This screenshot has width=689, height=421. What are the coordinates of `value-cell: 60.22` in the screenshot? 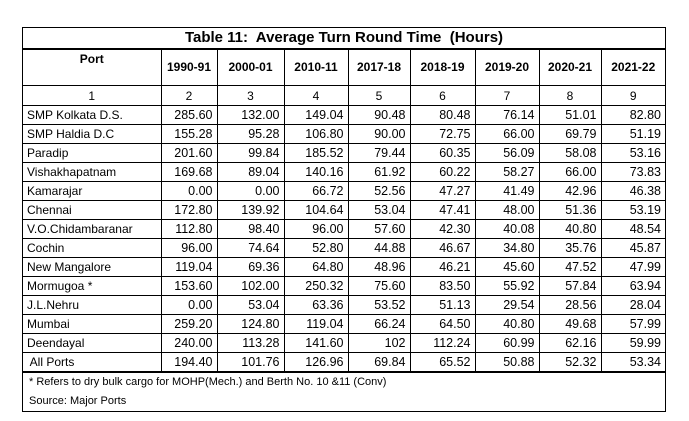 It's located at (442, 172).